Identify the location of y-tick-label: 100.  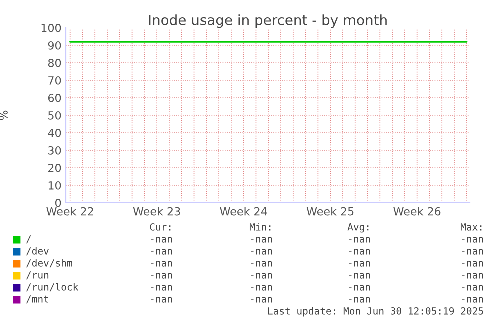
(52, 28).